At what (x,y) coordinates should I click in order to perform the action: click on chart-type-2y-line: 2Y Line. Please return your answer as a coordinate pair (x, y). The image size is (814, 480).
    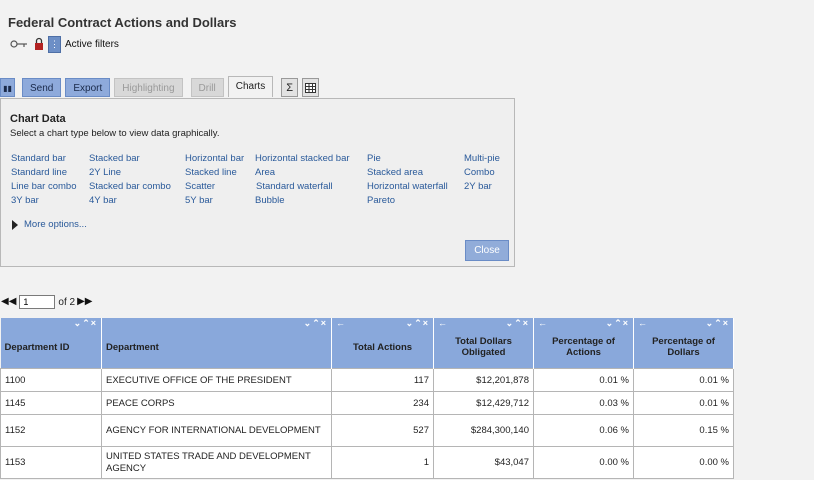
    Looking at the image, I should click on (105, 172).